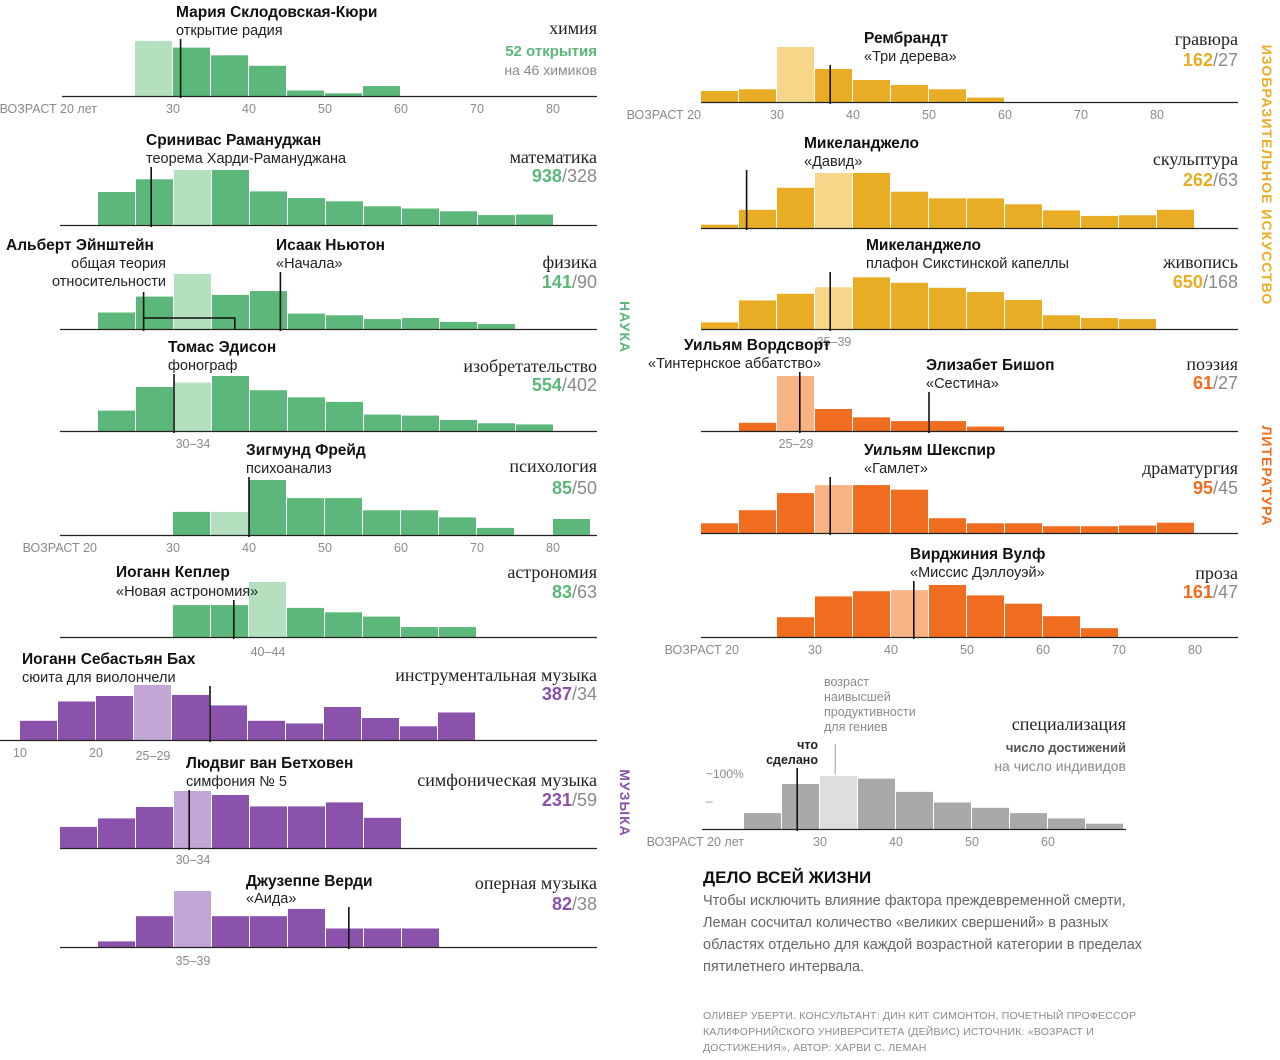  I want to click on tick-label-chemistry-30: 30, so click(173, 109).